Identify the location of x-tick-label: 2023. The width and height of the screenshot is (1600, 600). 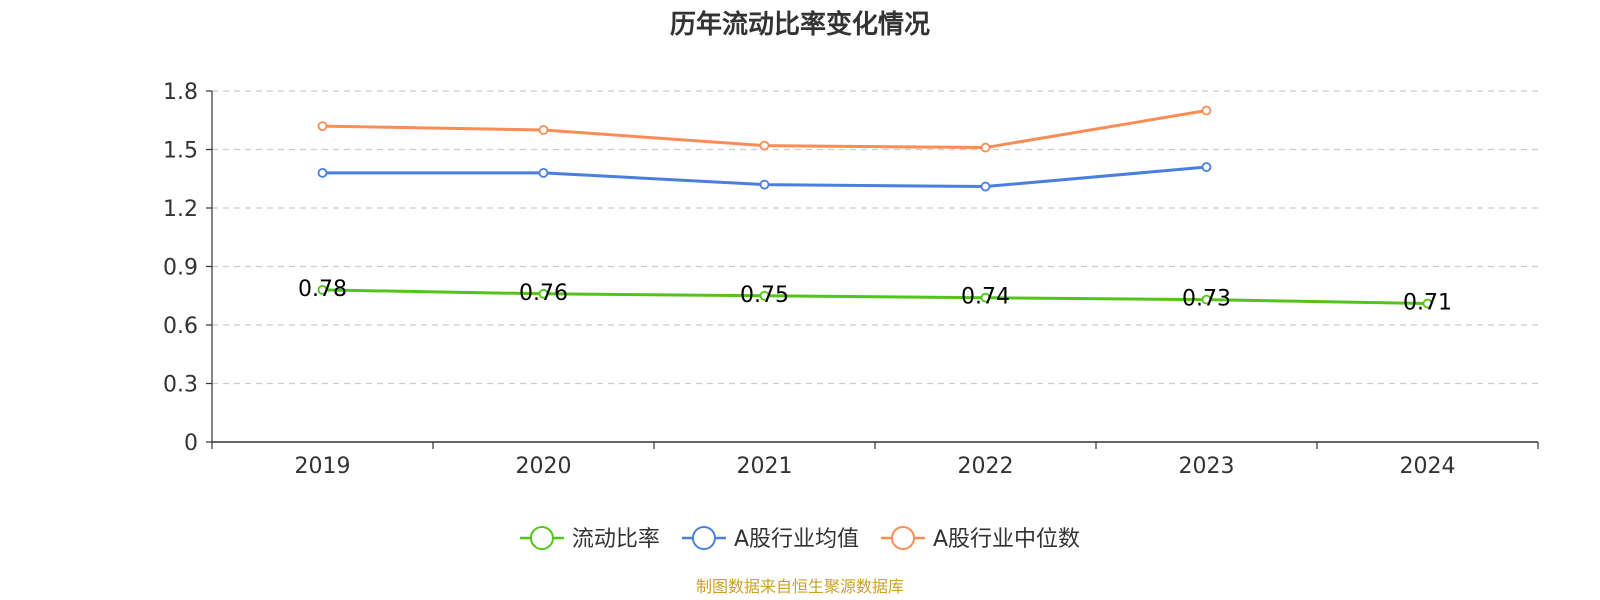
(1207, 466).